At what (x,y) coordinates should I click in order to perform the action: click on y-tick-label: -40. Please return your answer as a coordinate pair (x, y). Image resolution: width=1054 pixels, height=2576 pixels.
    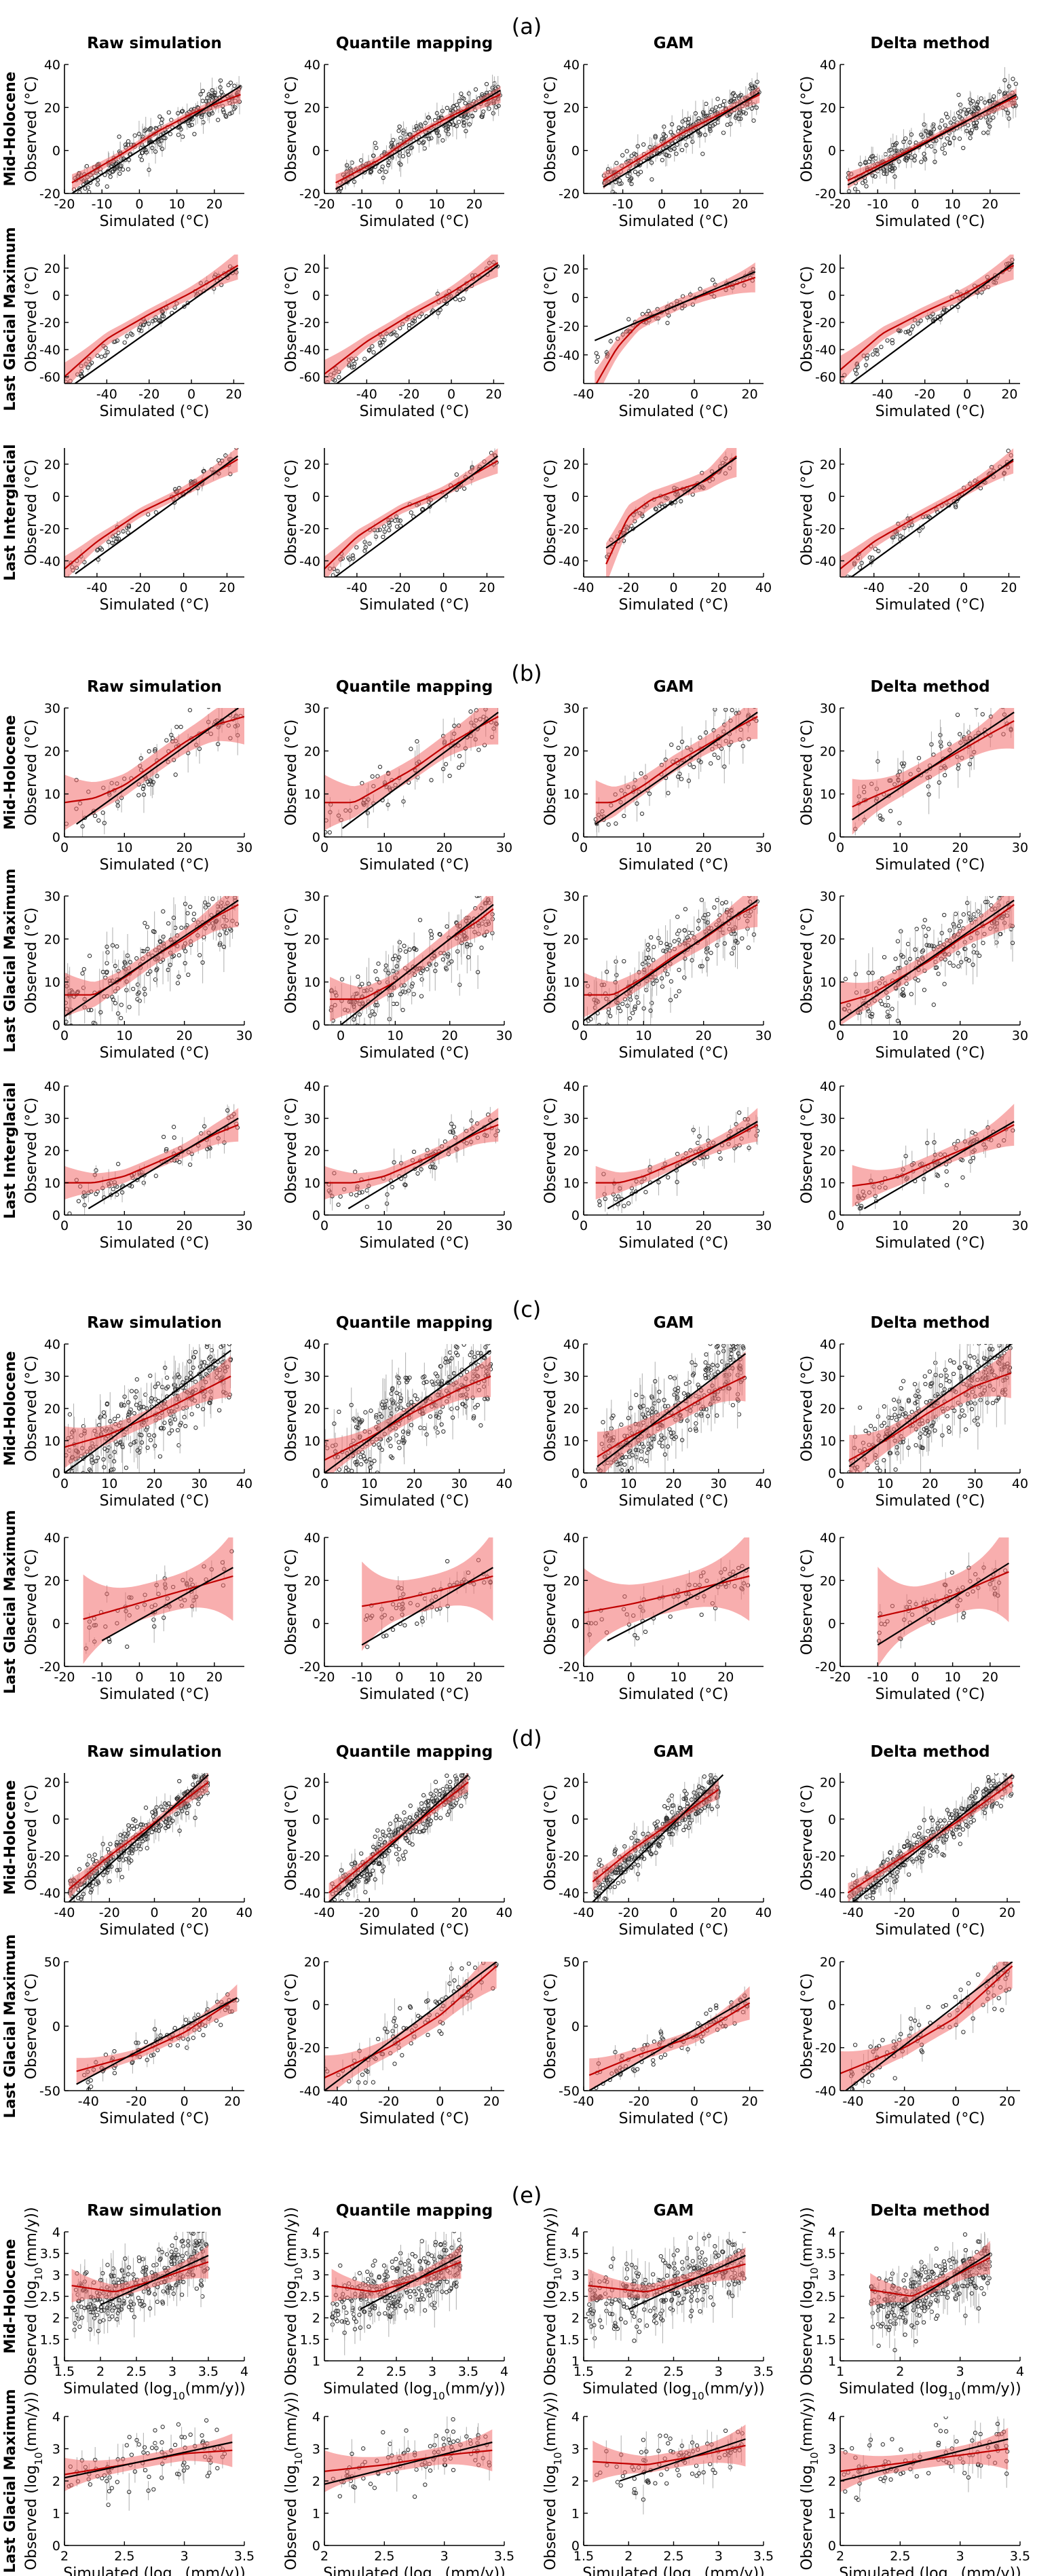
    Looking at the image, I should click on (49, 561).